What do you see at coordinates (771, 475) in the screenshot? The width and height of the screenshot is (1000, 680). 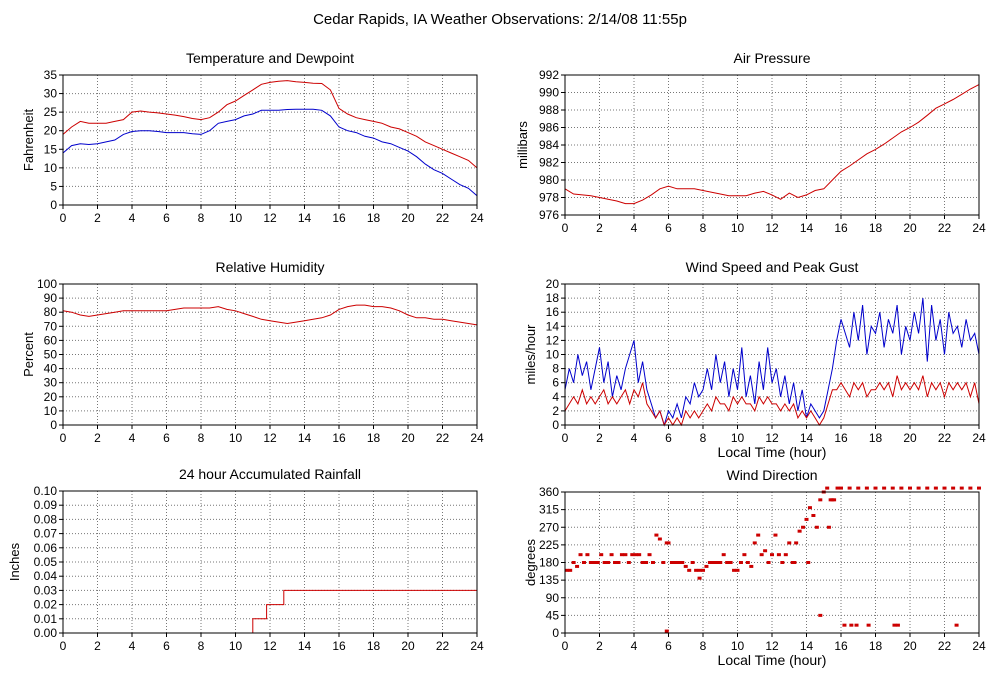 I see `winddir-title: Wind Direction` at bounding box center [771, 475].